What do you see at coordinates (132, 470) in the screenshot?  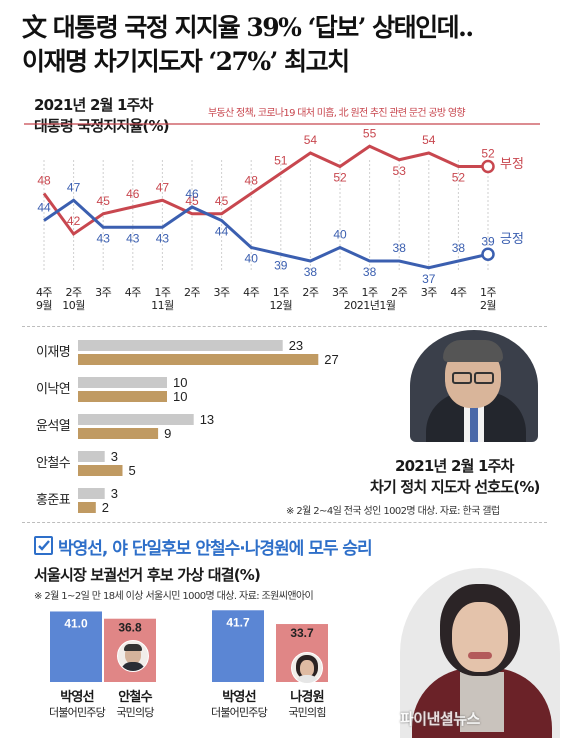 I see `bar-value: 5` at bounding box center [132, 470].